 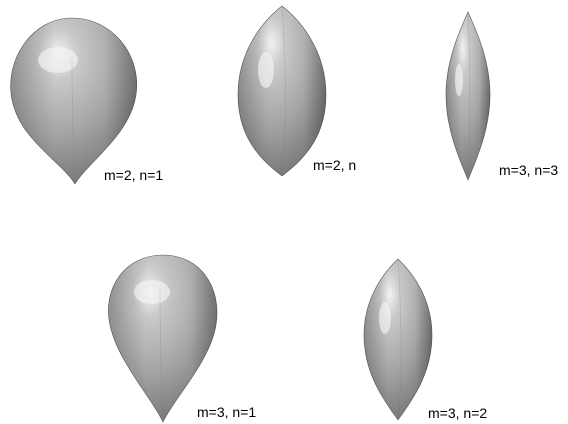 What do you see at coordinates (334, 165) in the screenshot?
I see `label-m2-n: m=2, n` at bounding box center [334, 165].